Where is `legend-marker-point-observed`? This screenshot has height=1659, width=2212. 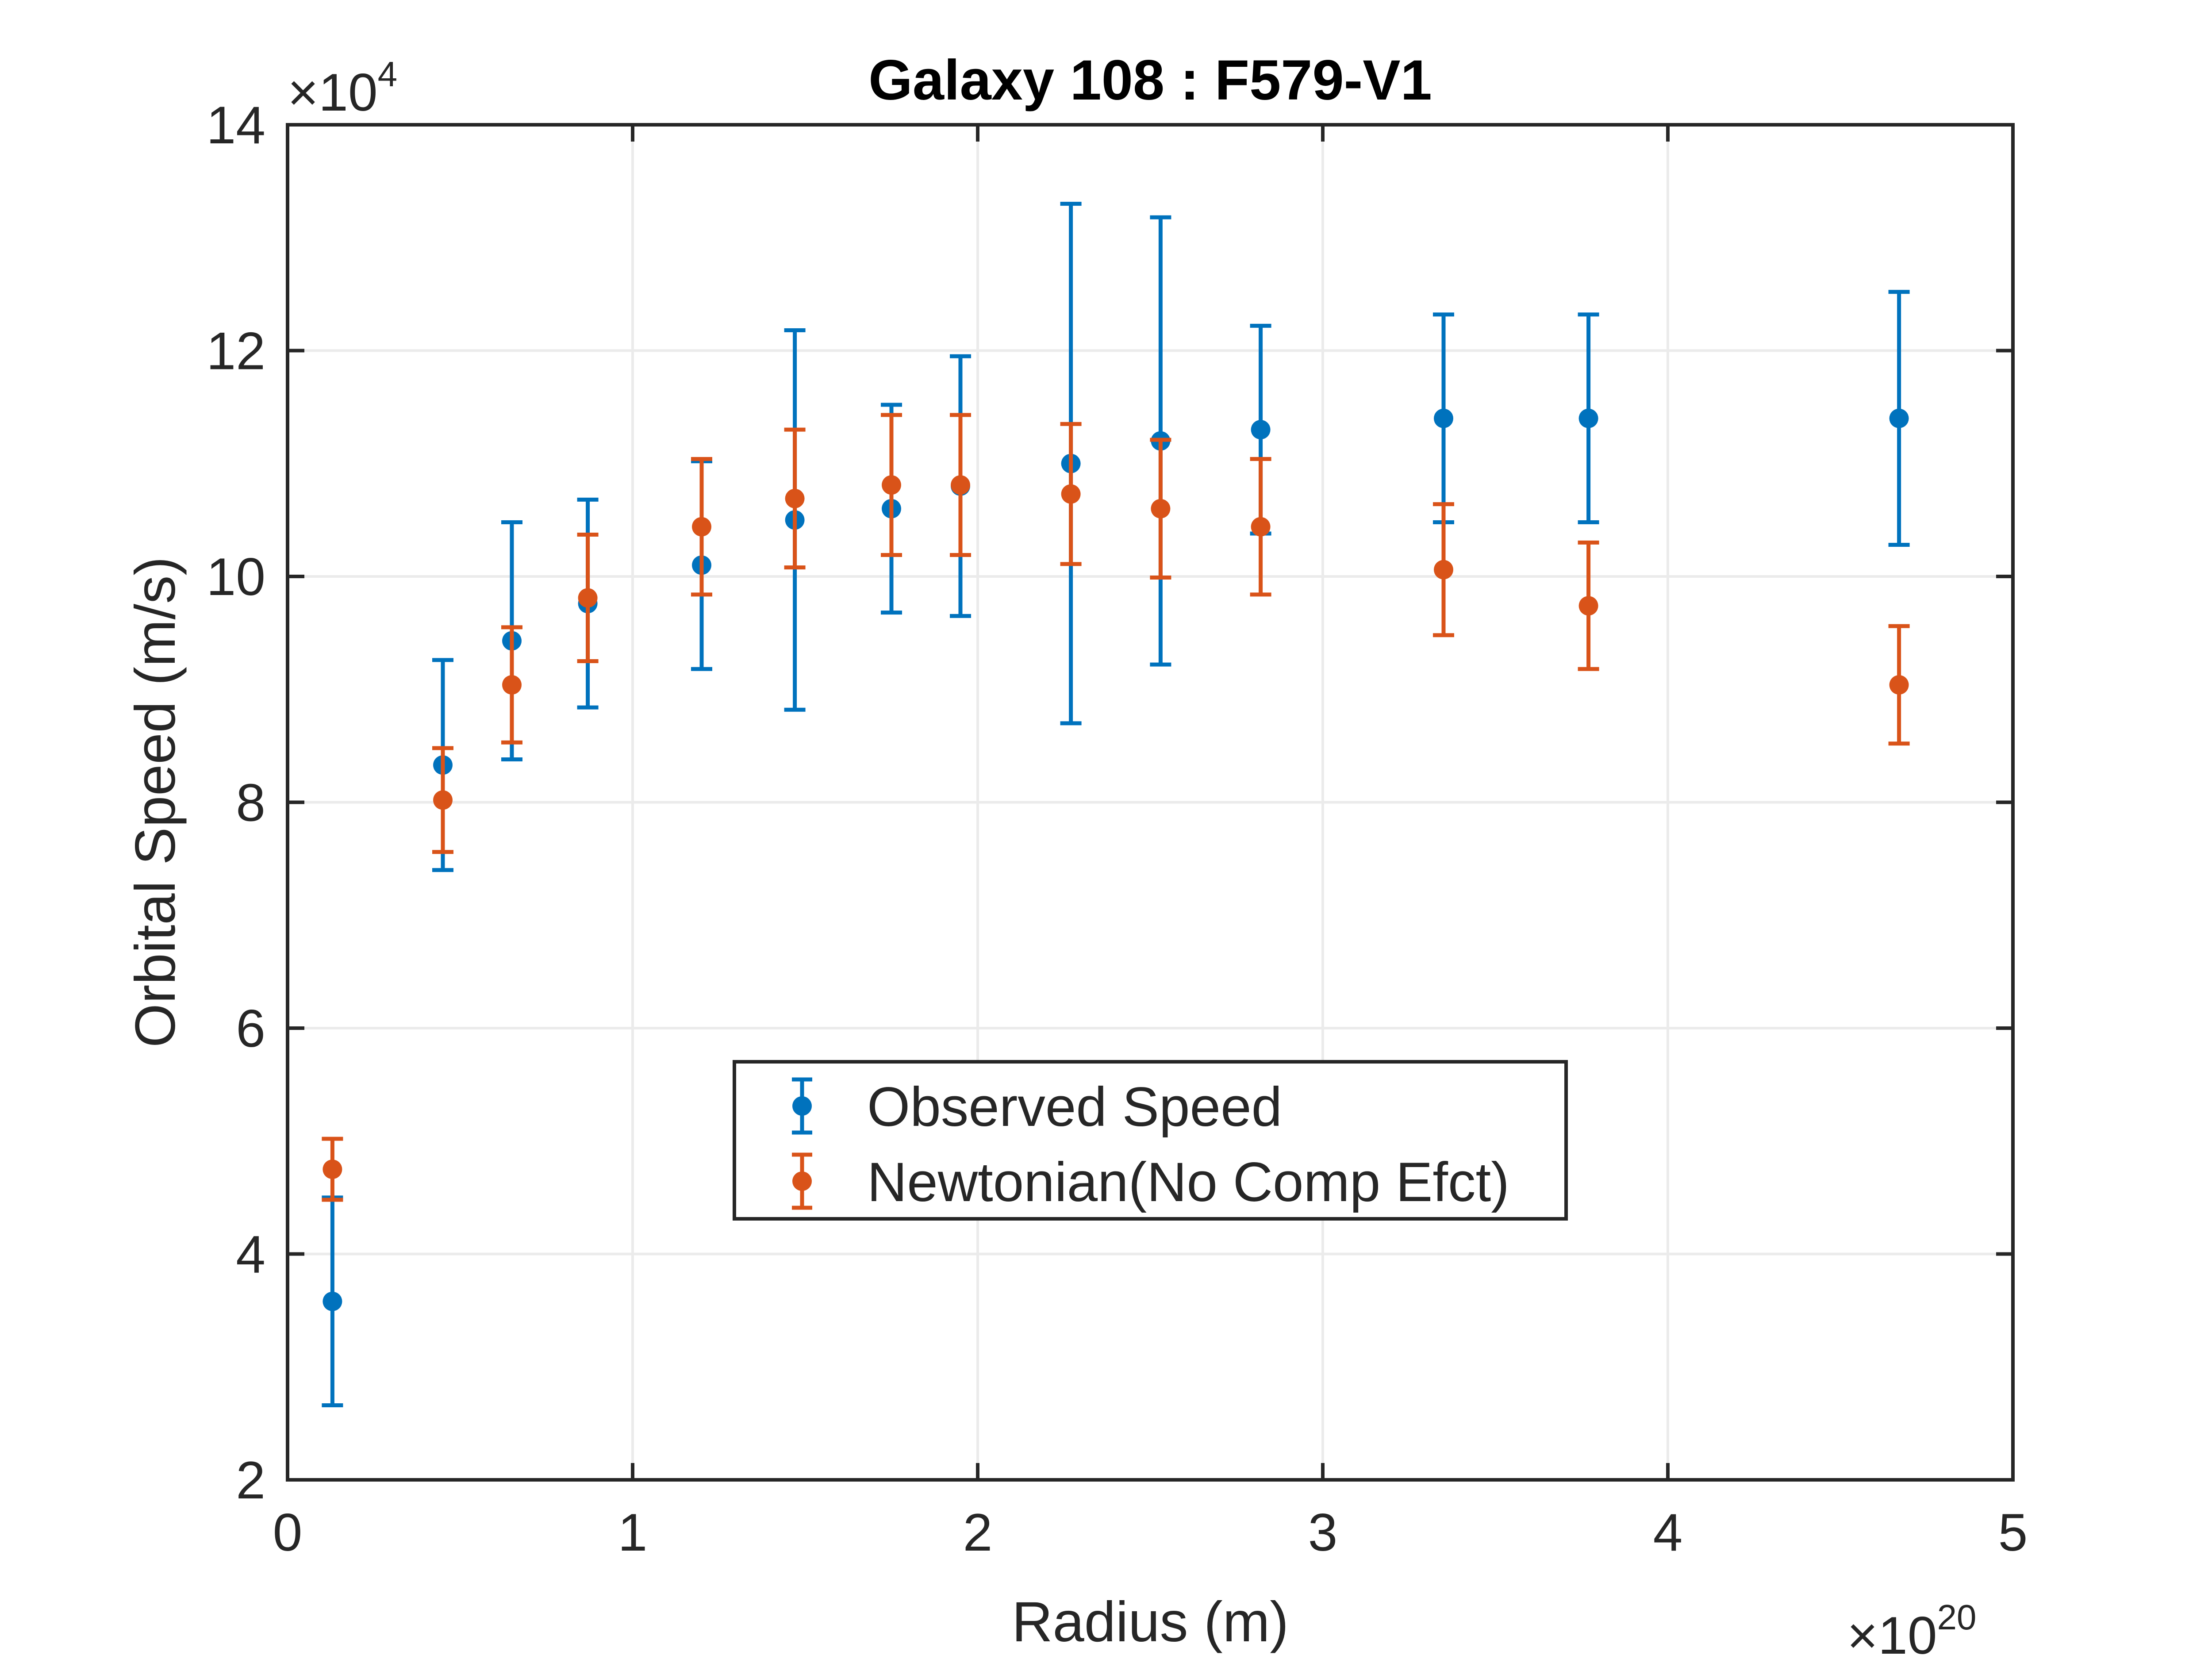
legend-marker-point-observed is located at coordinates (802, 1106).